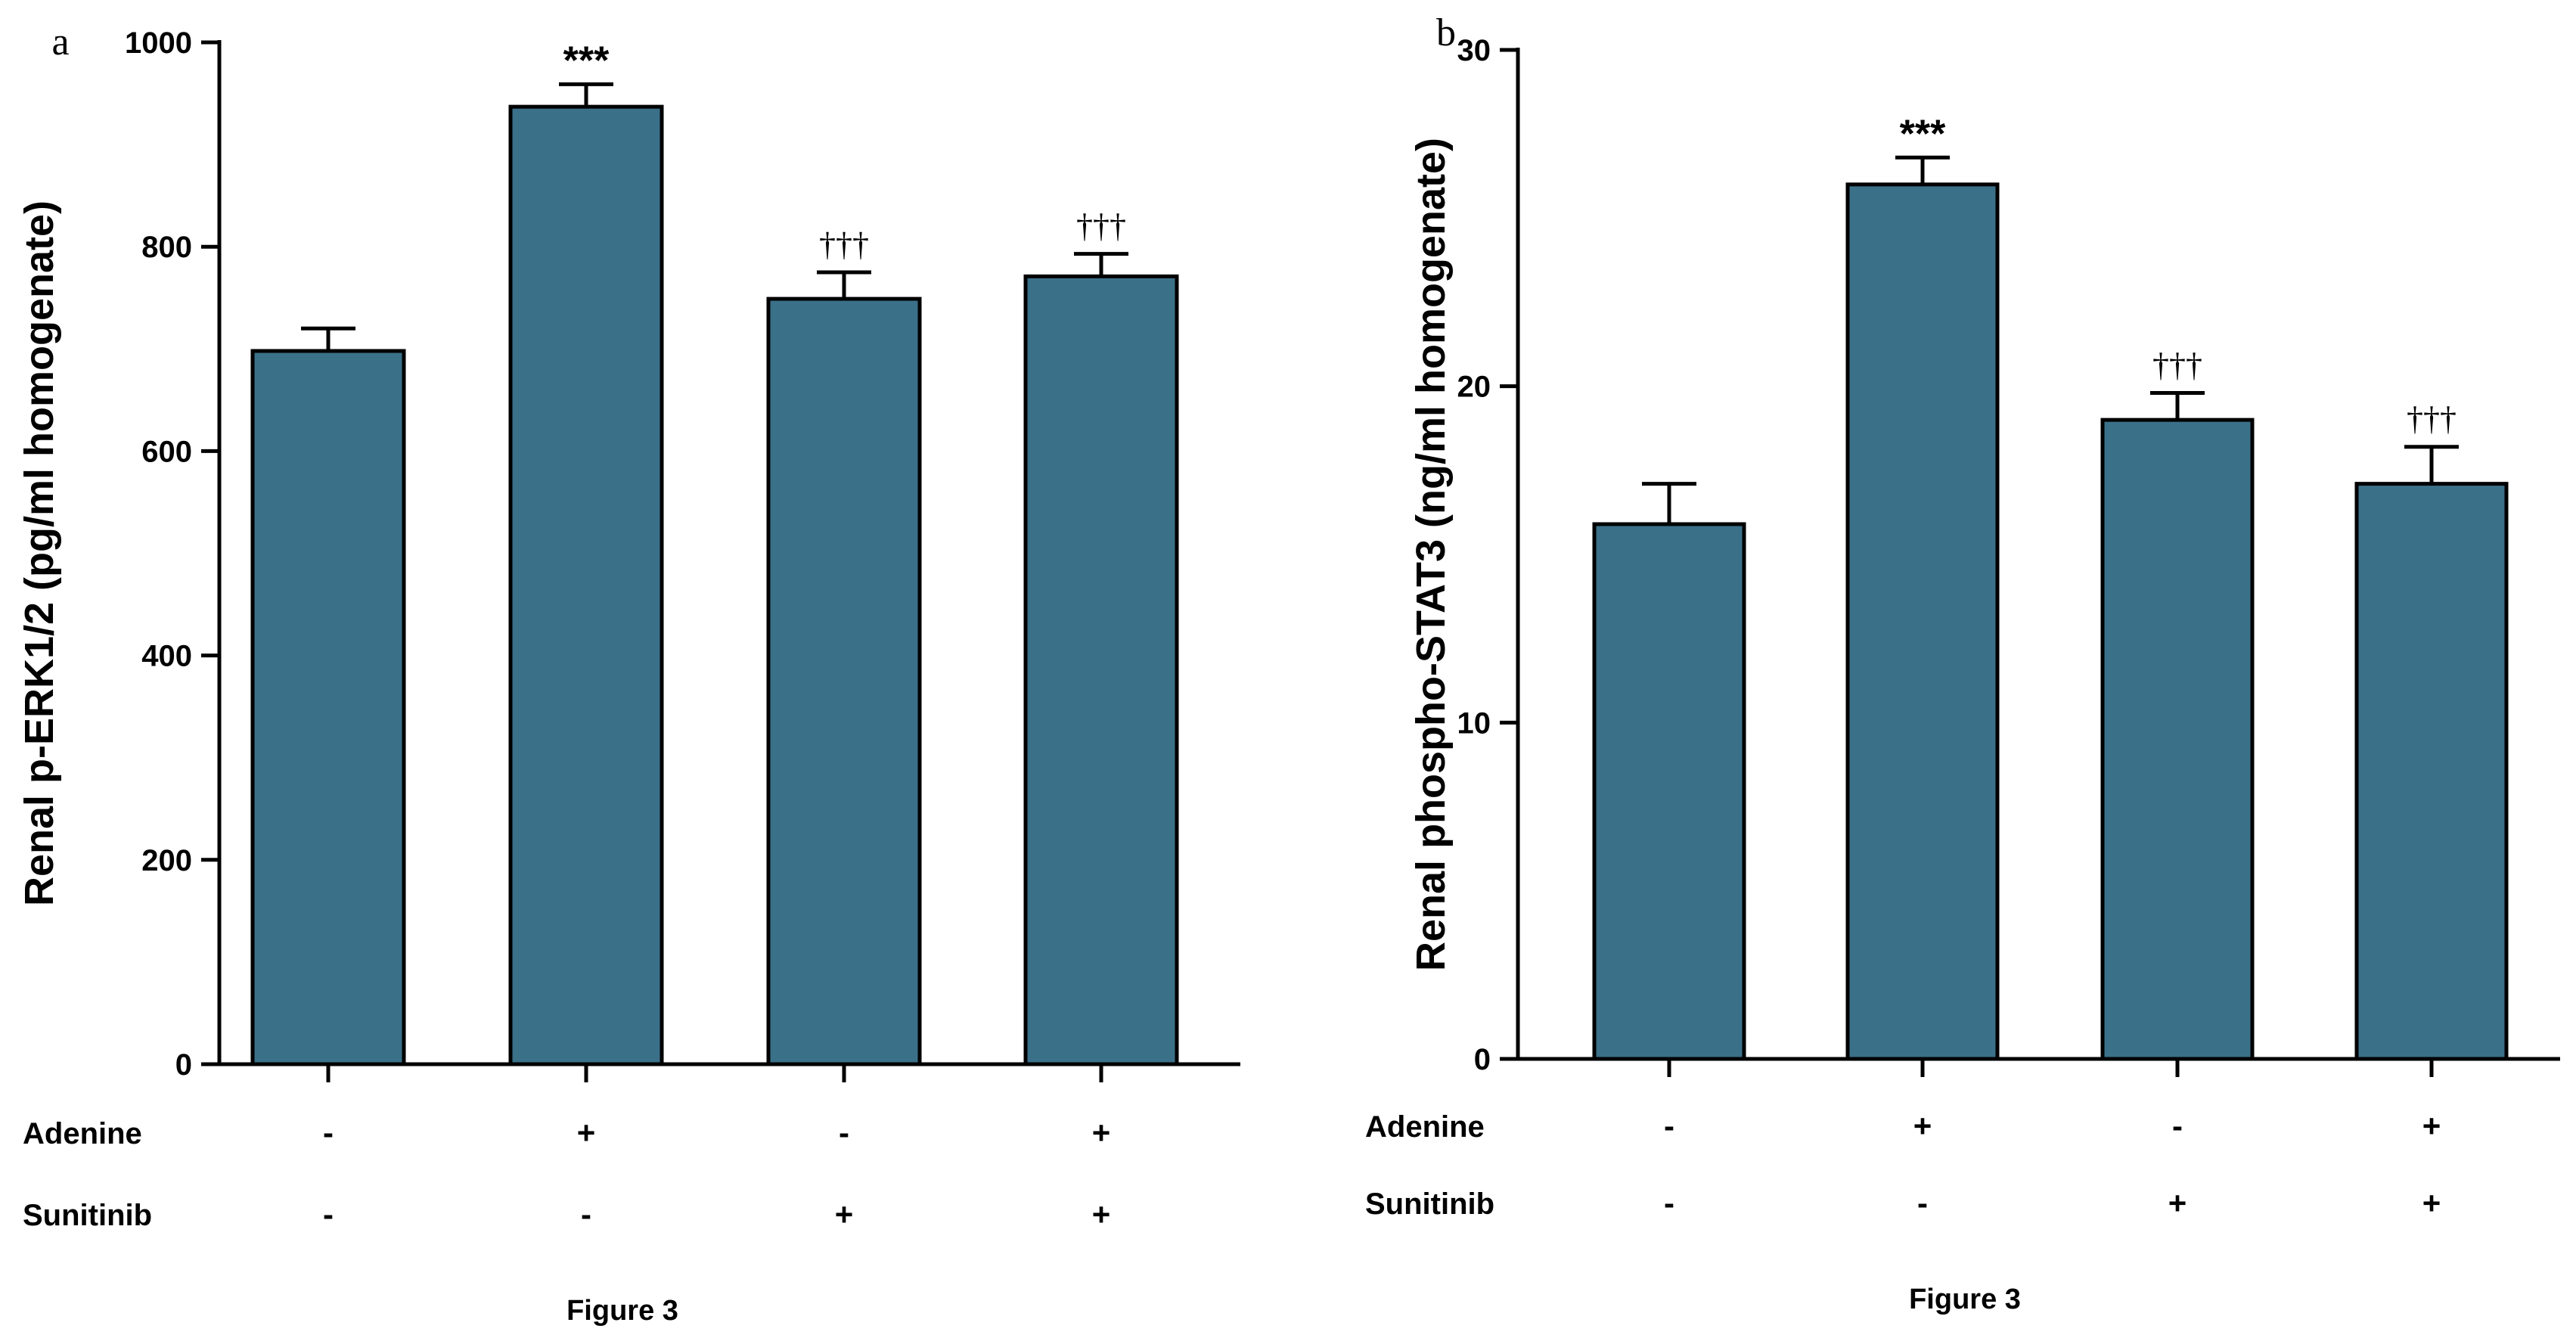 Image resolution: width=2576 pixels, height=1338 pixels. What do you see at coordinates (166, 860) in the screenshot?
I see `y-tick-label-a-200: 200` at bounding box center [166, 860].